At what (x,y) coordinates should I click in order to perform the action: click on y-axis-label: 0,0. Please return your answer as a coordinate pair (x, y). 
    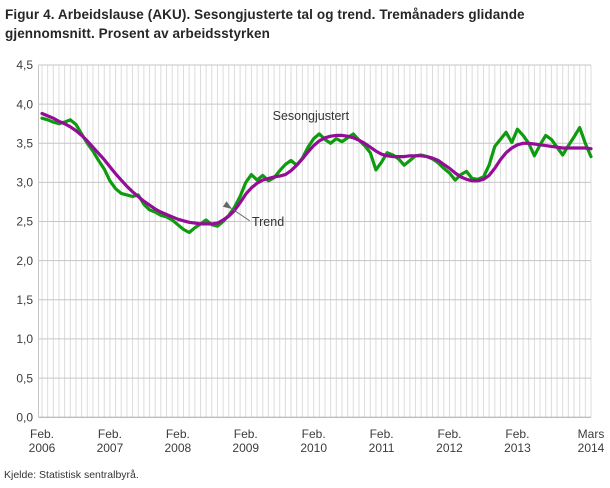
    Looking at the image, I should click on (24, 417).